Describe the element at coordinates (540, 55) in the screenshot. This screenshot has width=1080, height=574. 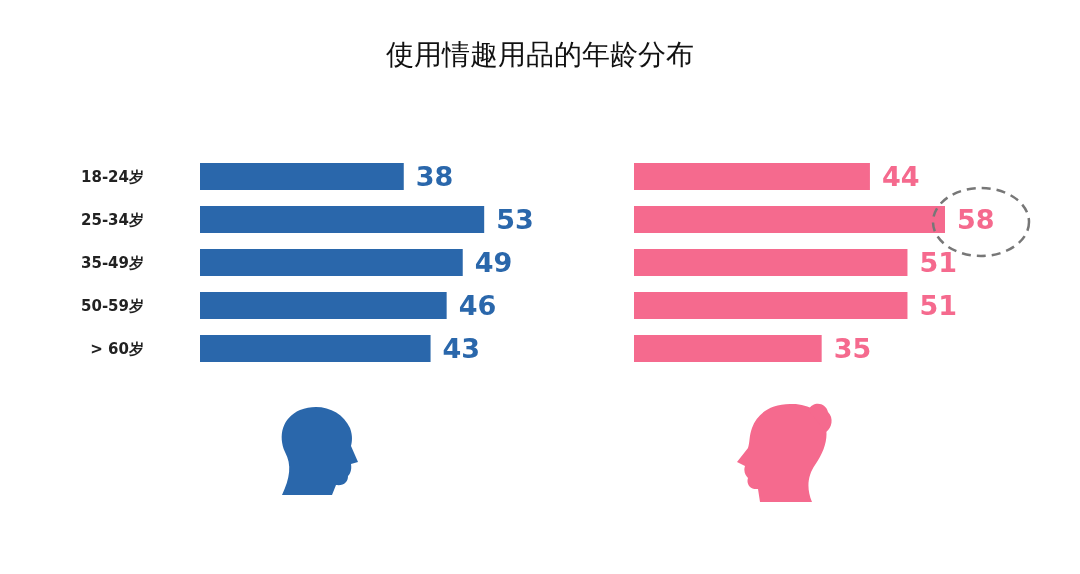
I see `chart-title: 使用情趣用品的年龄分布` at that location.